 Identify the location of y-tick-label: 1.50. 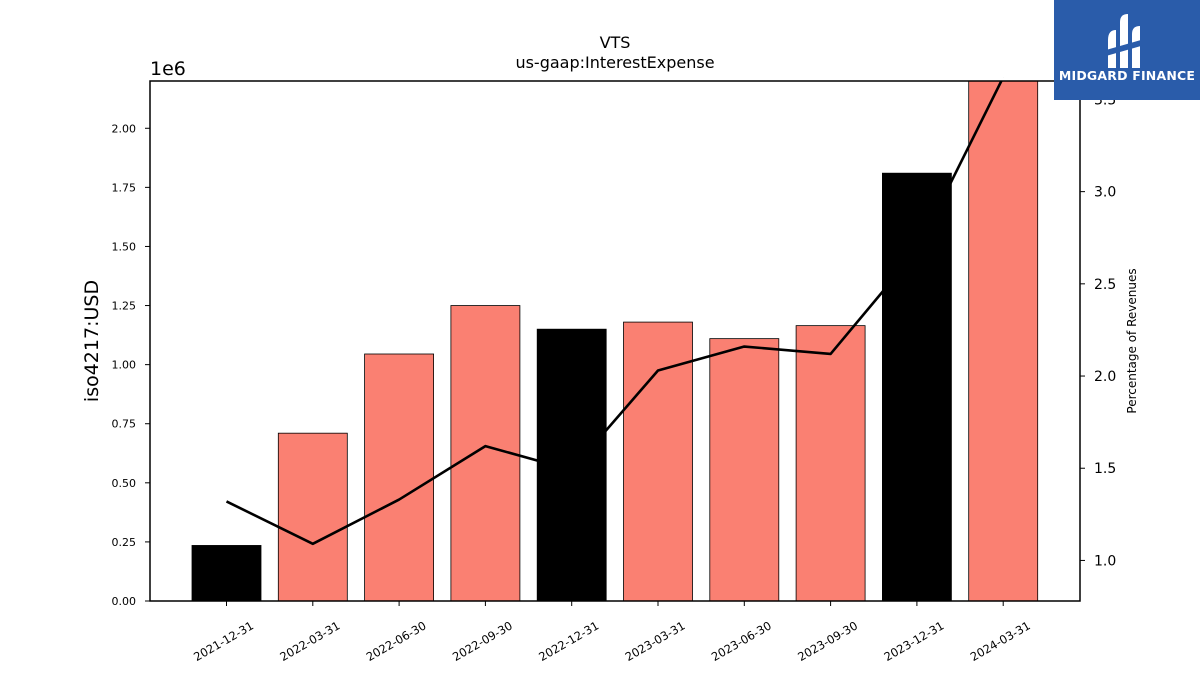
(124, 246).